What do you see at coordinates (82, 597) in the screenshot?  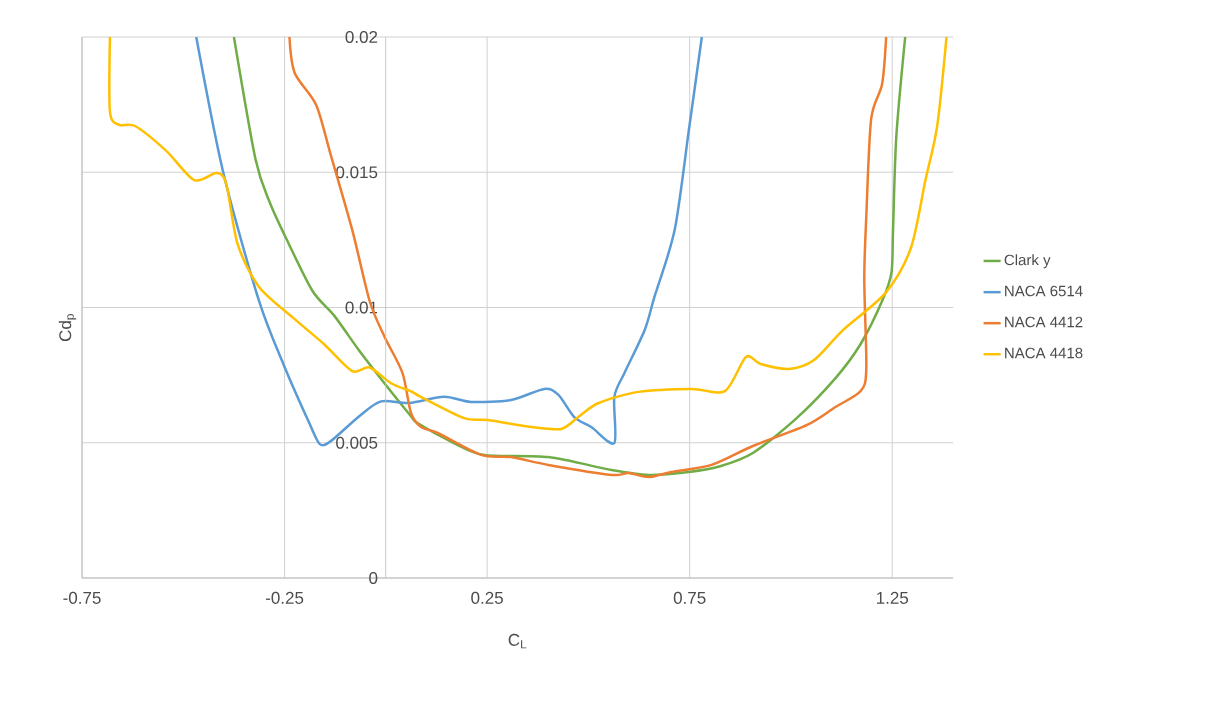 I see `x-tick-label: -0.75` at bounding box center [82, 597].